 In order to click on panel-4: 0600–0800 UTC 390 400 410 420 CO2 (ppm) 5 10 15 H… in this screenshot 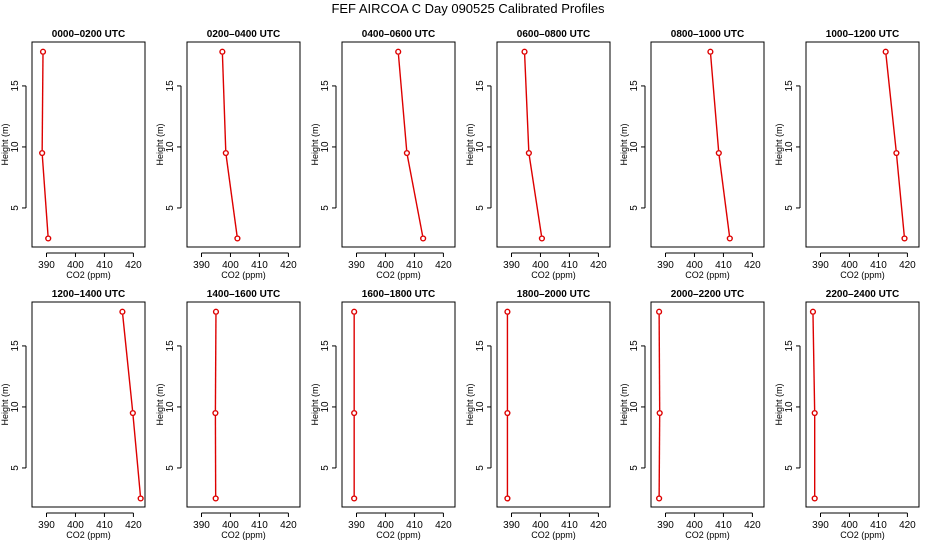, I will do `click(538, 154)`.